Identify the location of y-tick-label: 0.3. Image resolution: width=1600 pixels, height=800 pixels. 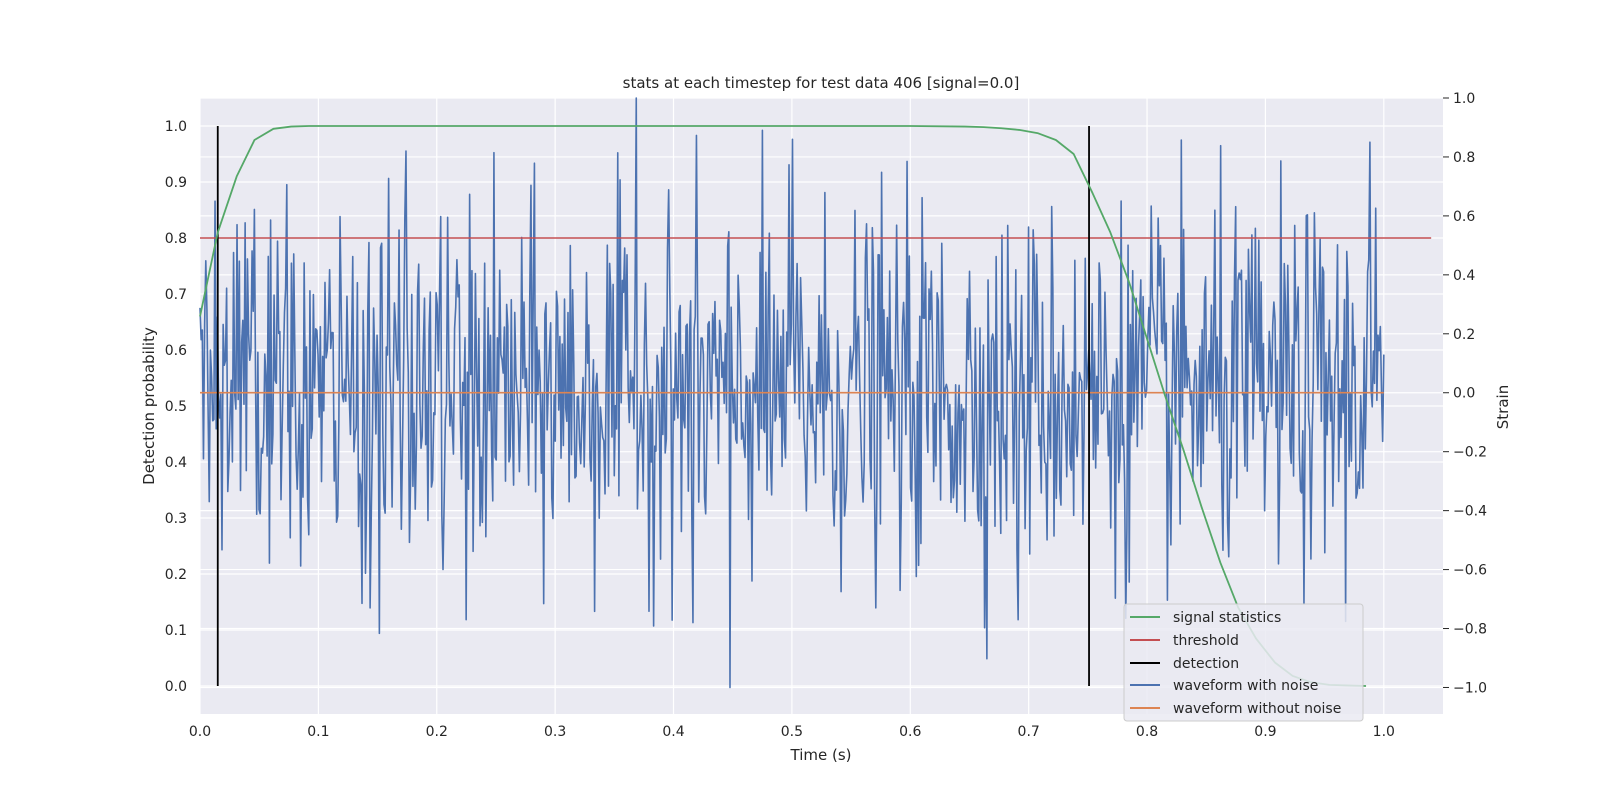
(176, 519).